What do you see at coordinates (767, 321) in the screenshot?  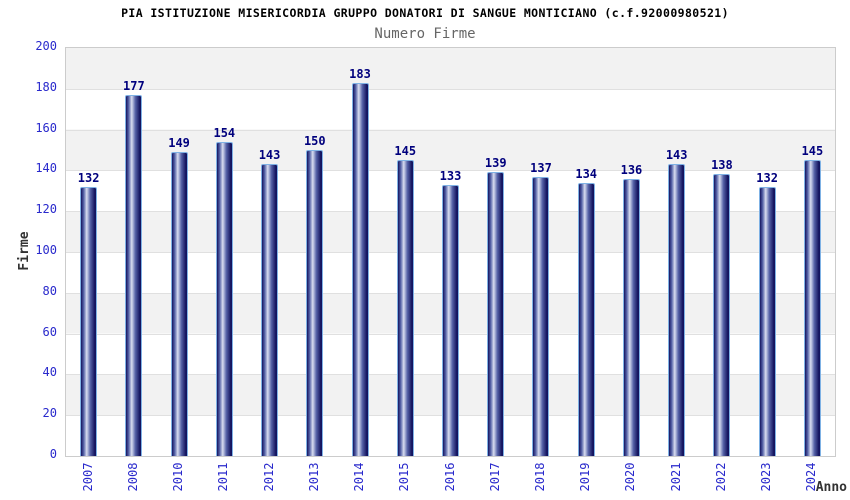 I see `bar-2023` at bounding box center [767, 321].